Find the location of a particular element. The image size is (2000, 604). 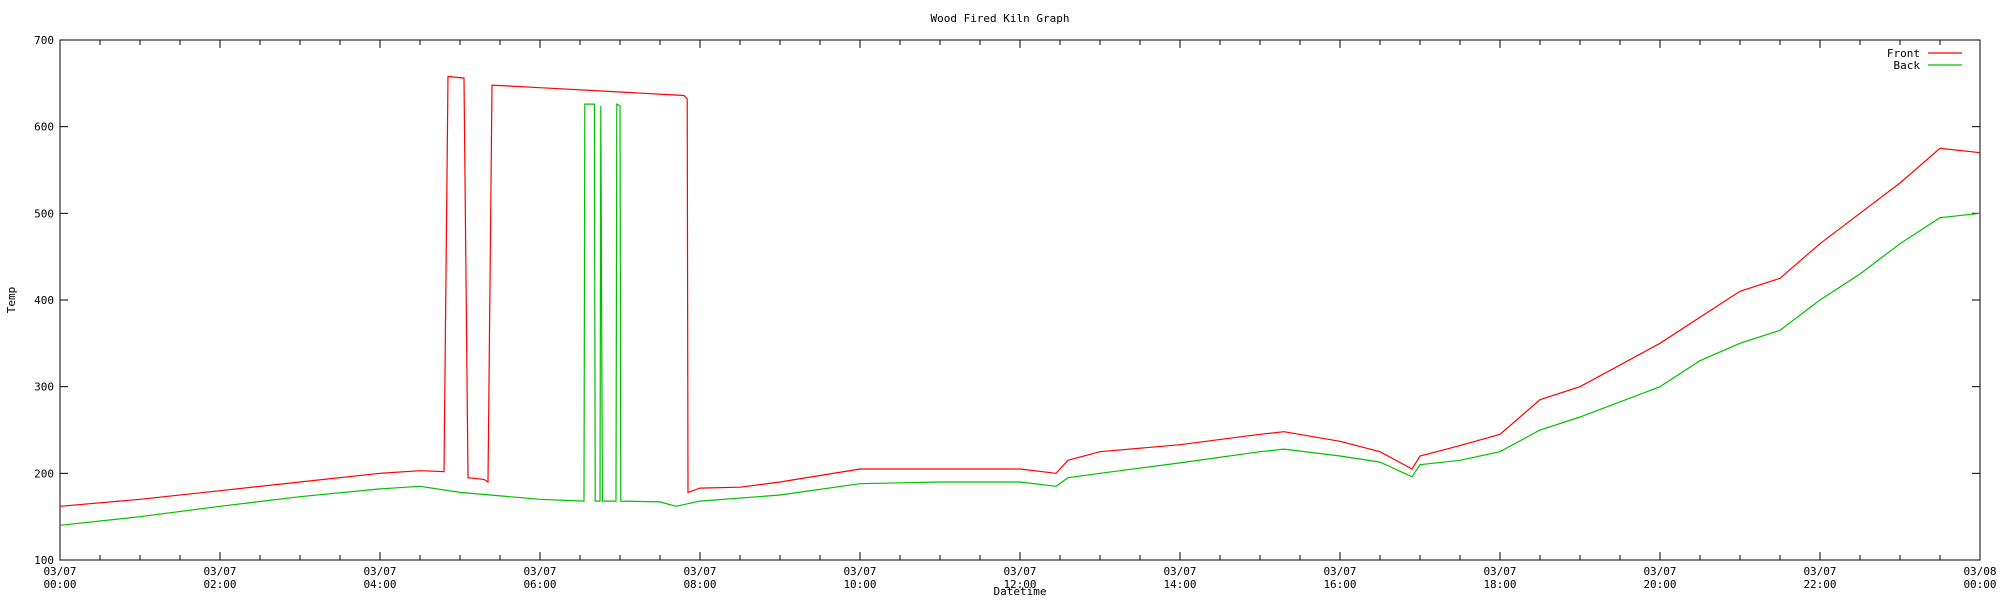

legend-label-front: Front is located at coordinates (1903, 53).